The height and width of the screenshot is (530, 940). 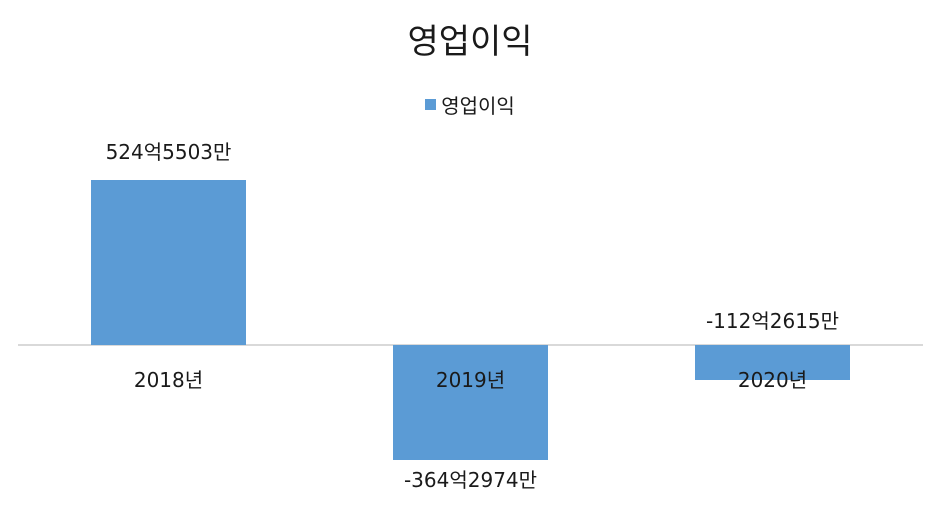 I want to click on legend: 영업이익, so click(x=470, y=104).